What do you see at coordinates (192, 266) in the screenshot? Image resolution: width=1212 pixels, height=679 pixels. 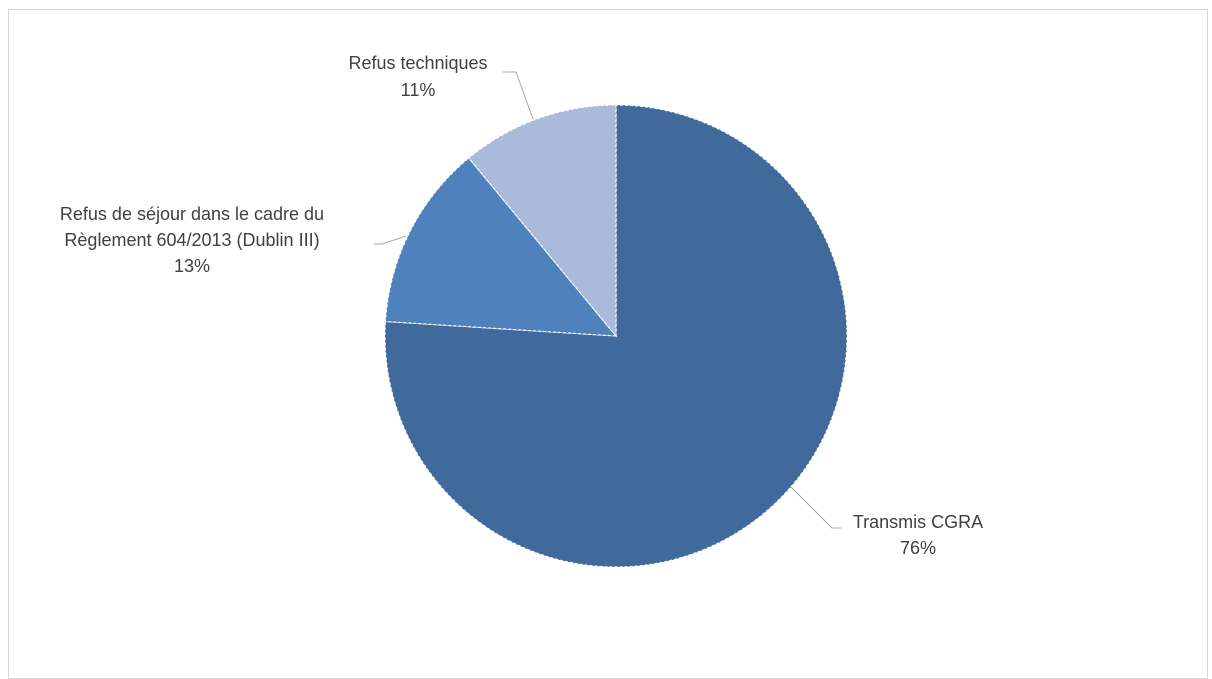 I see `slice-value-label-2: 13%` at bounding box center [192, 266].